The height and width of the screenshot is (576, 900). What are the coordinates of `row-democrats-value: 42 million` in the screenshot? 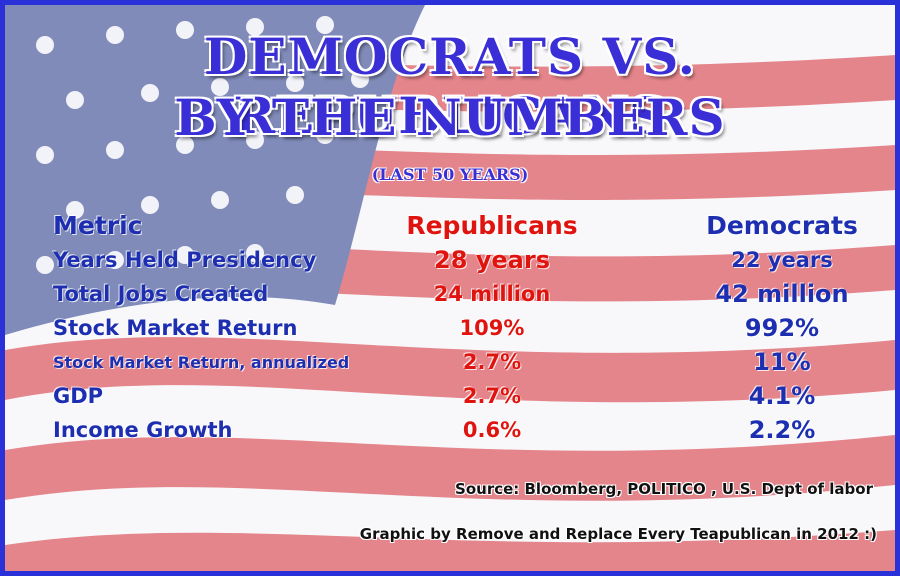 It's located at (782, 294).